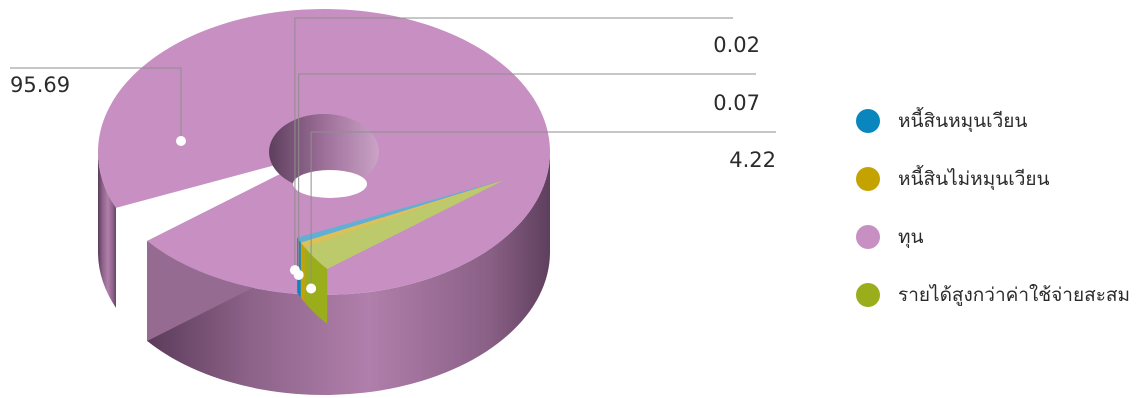 Image resolution: width=1145 pixels, height=398 pixels. Describe the element at coordinates (294, 270) in the screenshot. I see `leader-dot-หนี้สินหมุนเวียน` at that location.